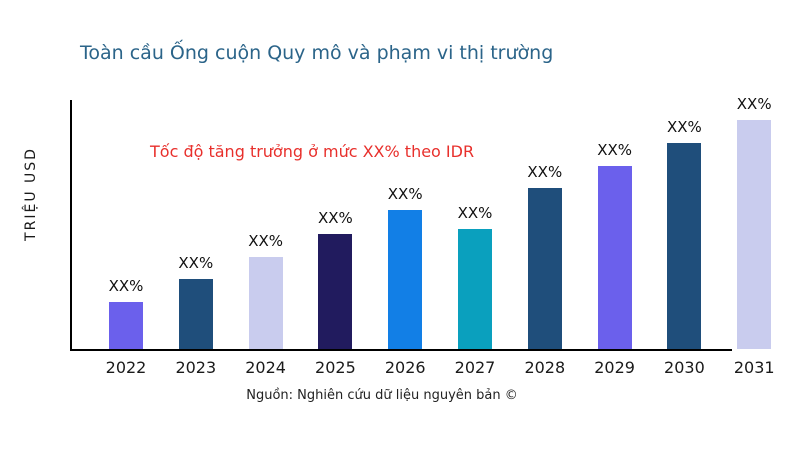 This screenshot has width=800, height=450. I want to click on bar-2031, so click(754, 234).